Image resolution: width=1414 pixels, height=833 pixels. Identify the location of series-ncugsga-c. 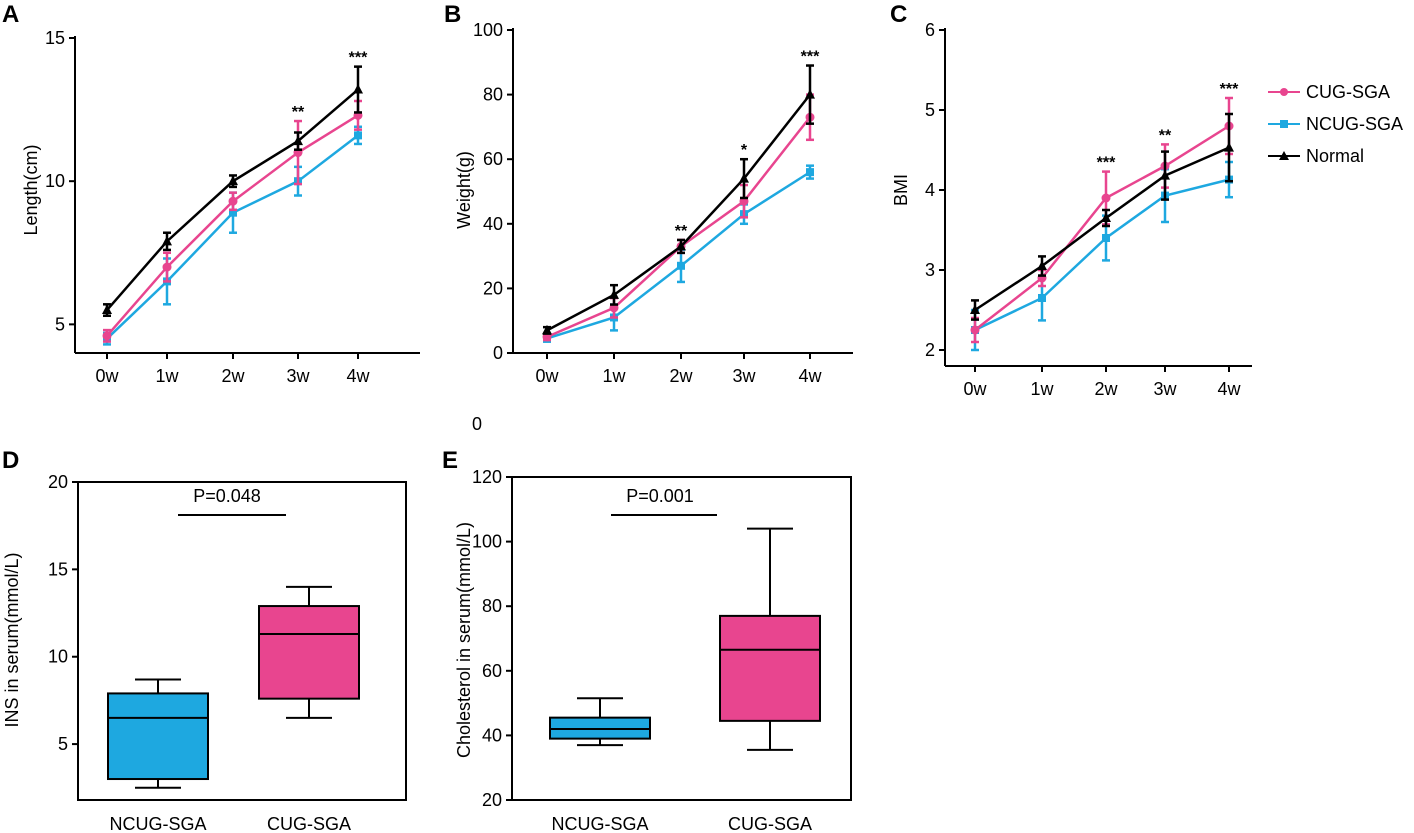
(1102, 256).